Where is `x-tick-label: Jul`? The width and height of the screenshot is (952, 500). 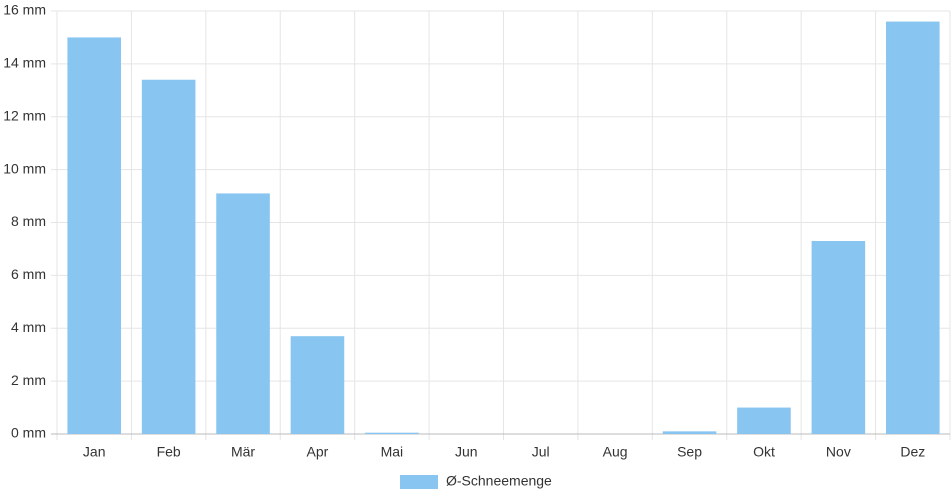 x-tick-label: Jul is located at coordinates (541, 452).